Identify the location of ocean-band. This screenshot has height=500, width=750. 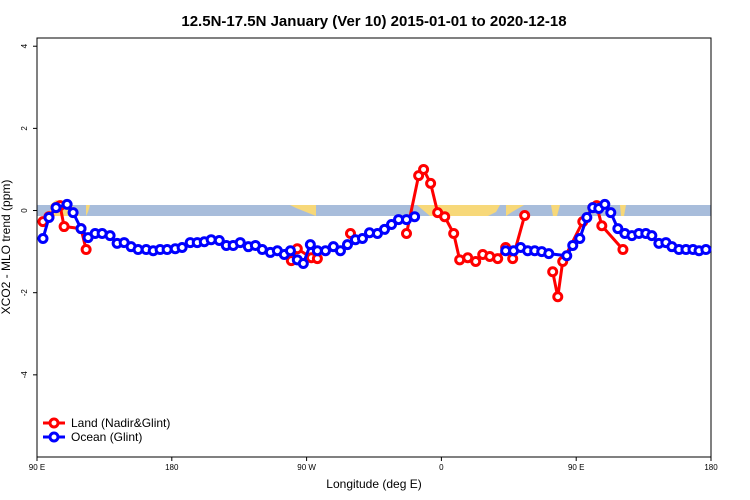
(374, 210).